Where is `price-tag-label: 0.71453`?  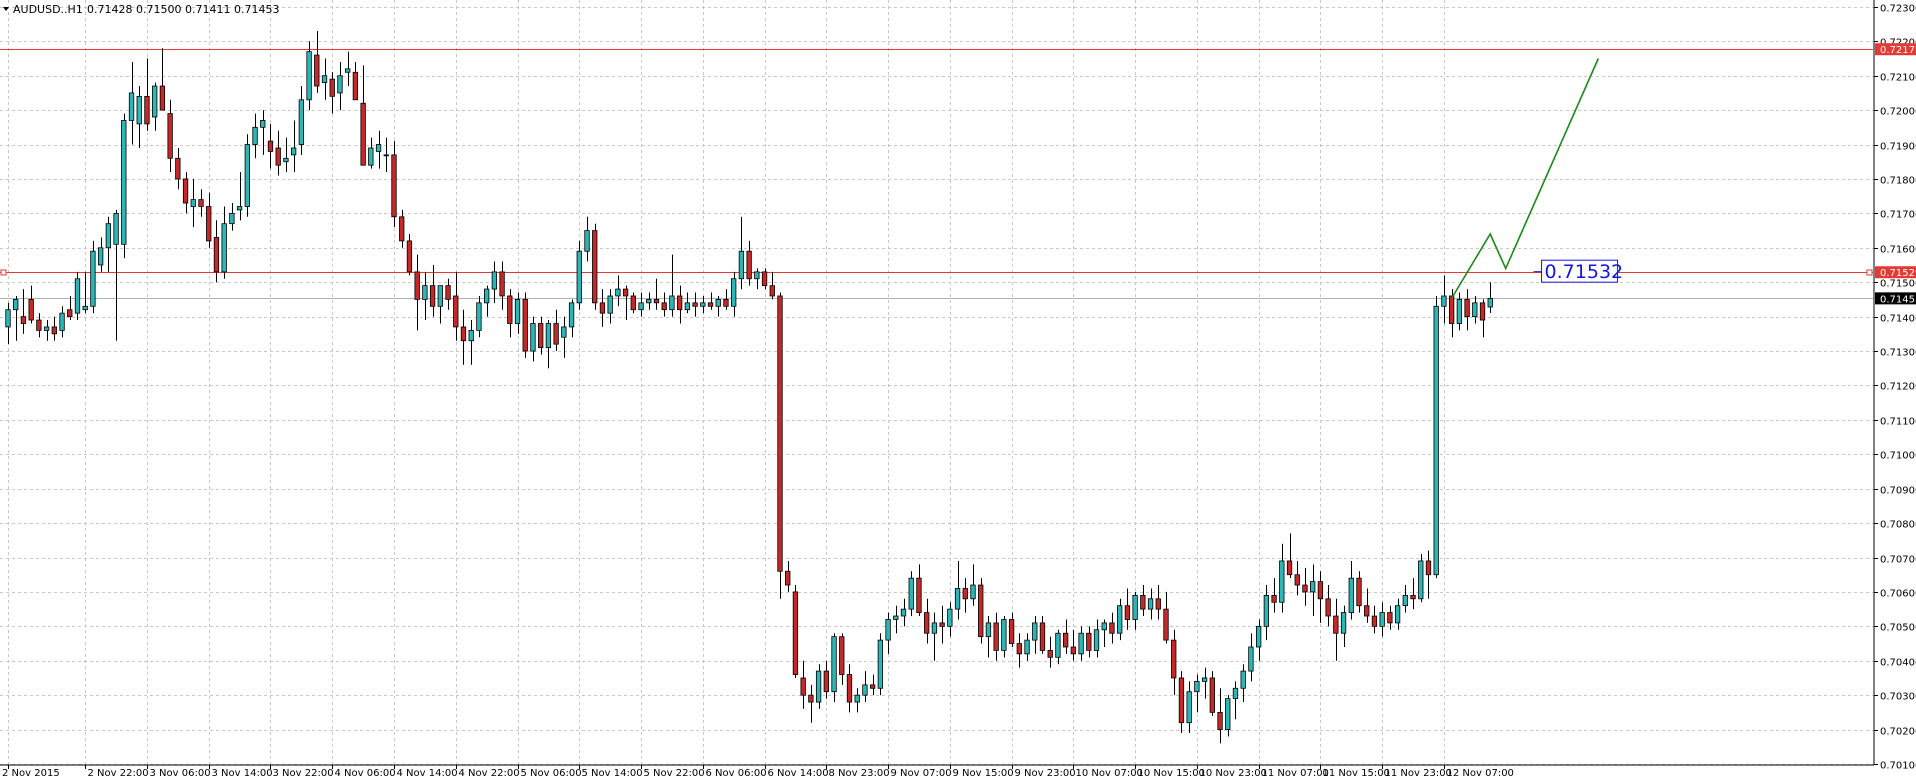
price-tag-label: 0.71453 is located at coordinates (1898, 299).